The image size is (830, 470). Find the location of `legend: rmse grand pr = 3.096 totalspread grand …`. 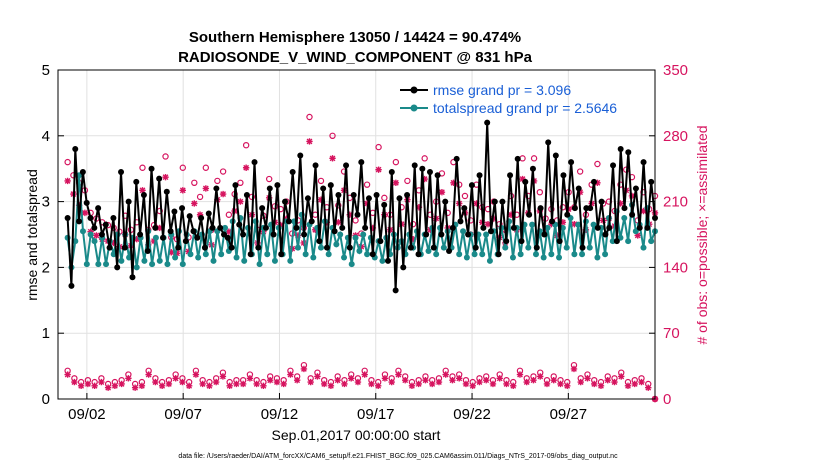

legend: rmse grand pr = 3.096 totalspread grand … is located at coordinates (508, 99).